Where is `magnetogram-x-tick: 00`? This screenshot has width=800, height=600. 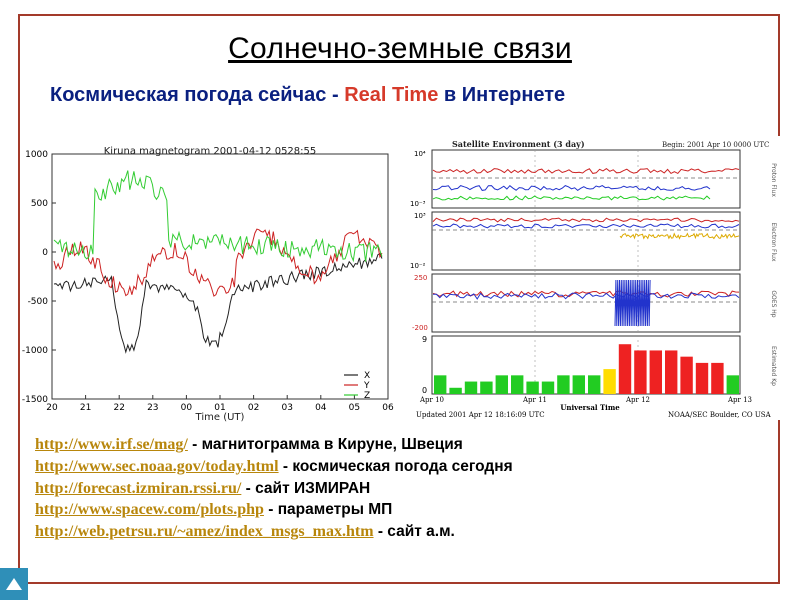 magnetogram-x-tick: 00 is located at coordinates (187, 408).